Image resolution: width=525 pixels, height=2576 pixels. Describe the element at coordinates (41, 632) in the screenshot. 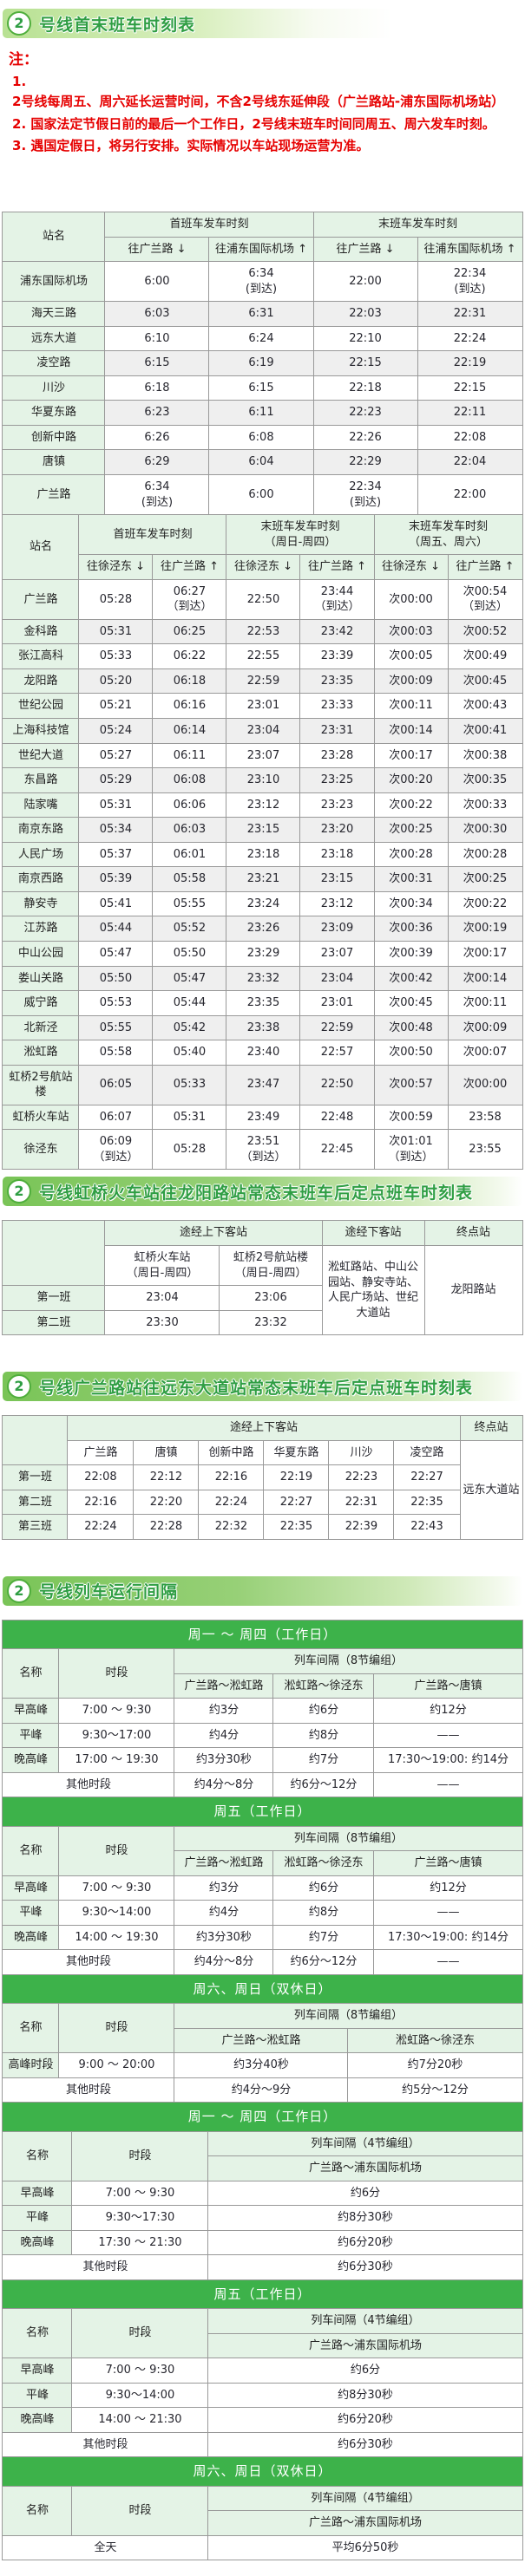

I see `header-cell: 金科路` at that location.